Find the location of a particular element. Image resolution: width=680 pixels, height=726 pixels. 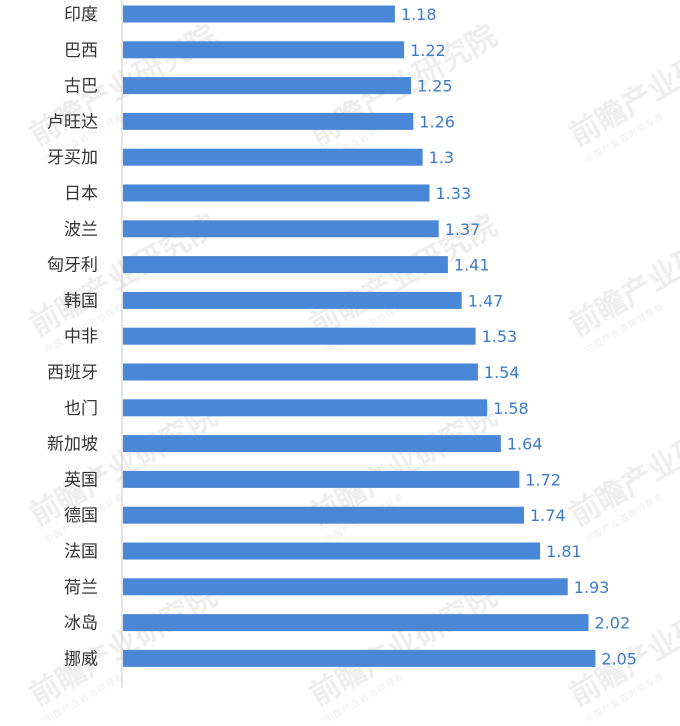

value-label-9: 1.53 is located at coordinates (500, 336).